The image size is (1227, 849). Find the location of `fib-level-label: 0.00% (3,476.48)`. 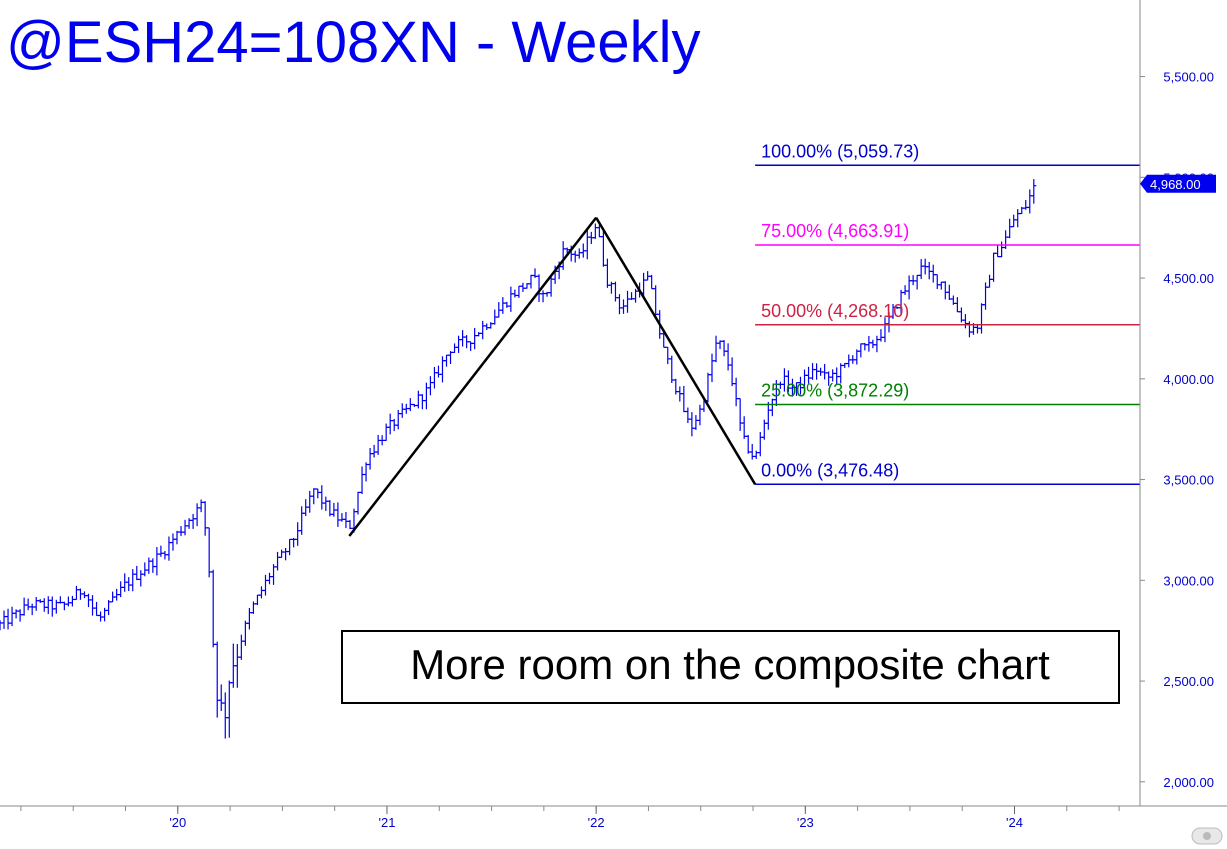

fib-level-label: 0.00% (3,476.48) is located at coordinates (830, 470).